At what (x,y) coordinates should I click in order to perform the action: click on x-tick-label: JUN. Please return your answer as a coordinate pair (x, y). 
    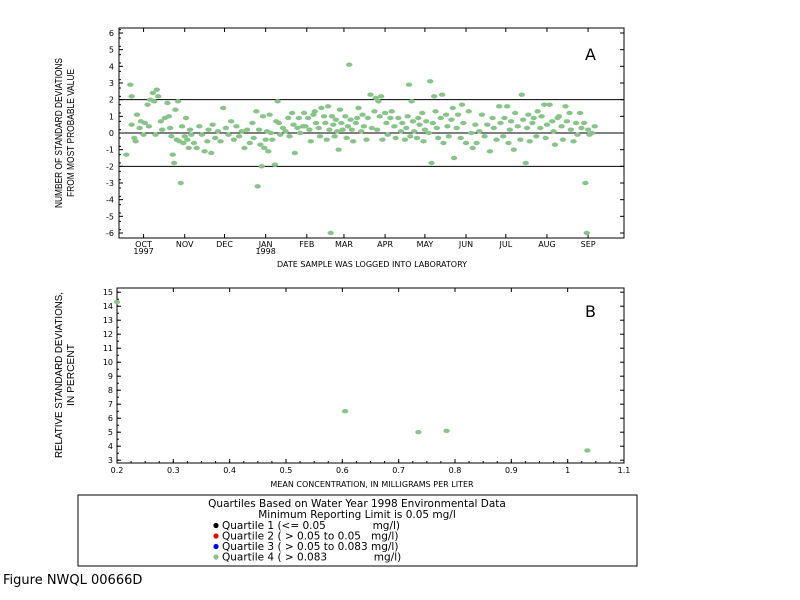
    Looking at the image, I should click on (465, 244).